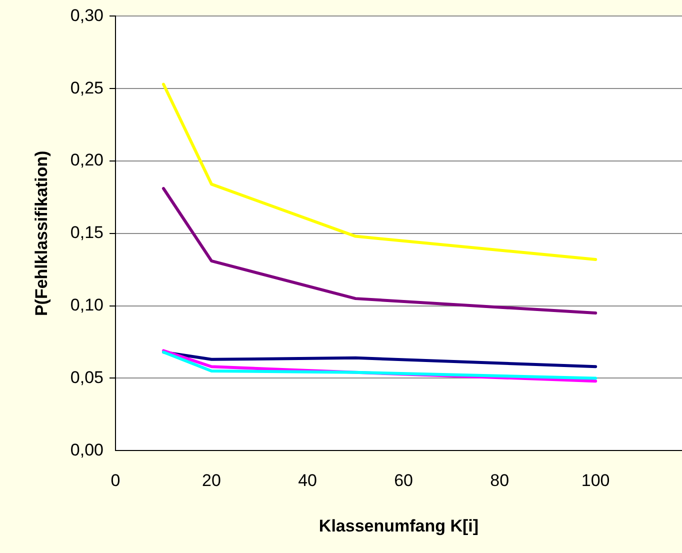 The image size is (682, 553). I want to click on x-axis-title: Klassenumfang K[i], so click(398, 526).